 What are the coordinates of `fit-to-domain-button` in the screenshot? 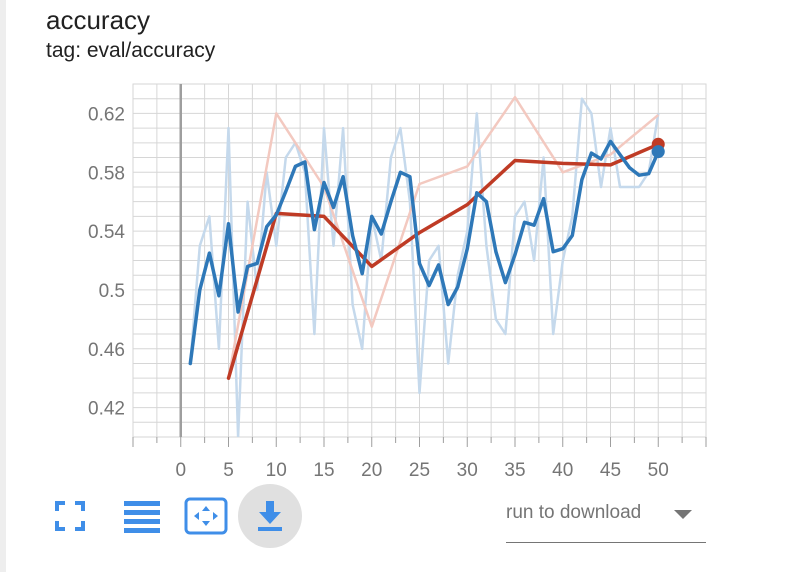 It's located at (70, 516).